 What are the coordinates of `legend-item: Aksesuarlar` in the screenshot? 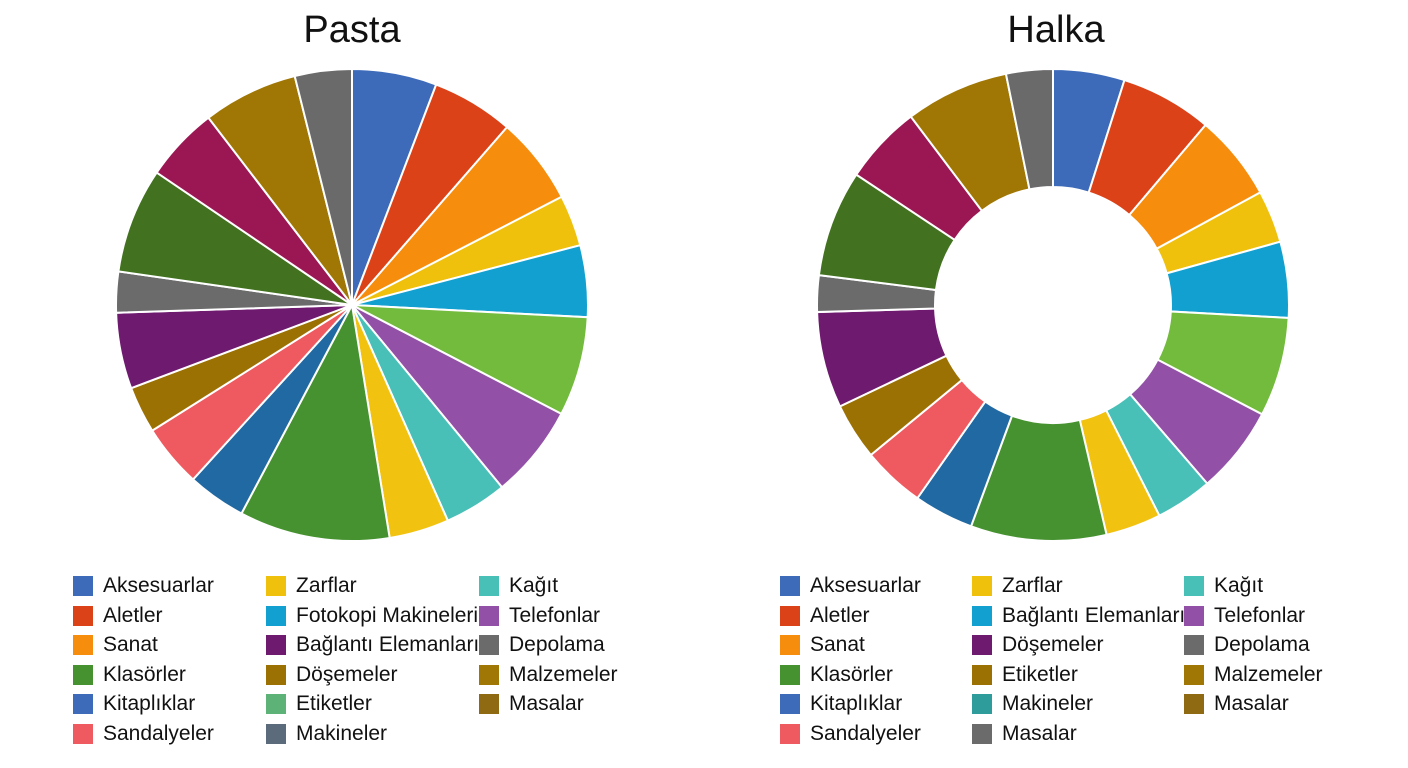 It's located at (143, 586).